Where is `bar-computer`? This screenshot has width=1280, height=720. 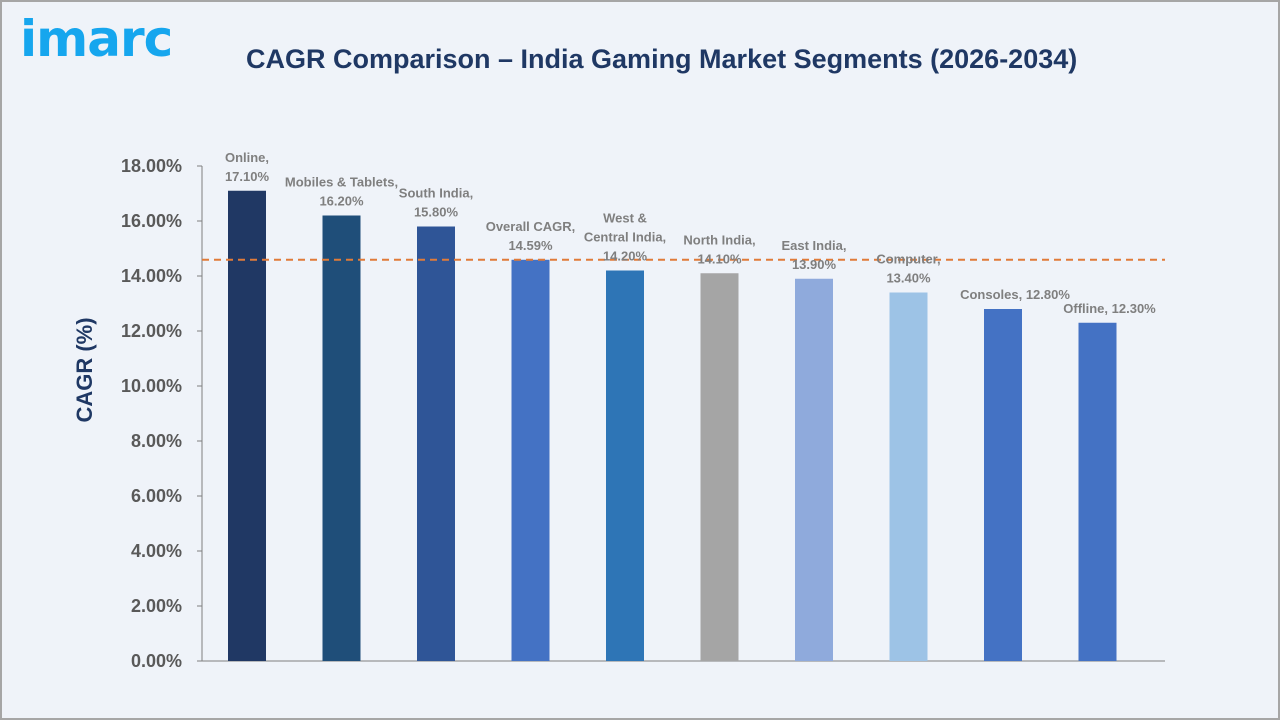 bar-computer is located at coordinates (908, 476).